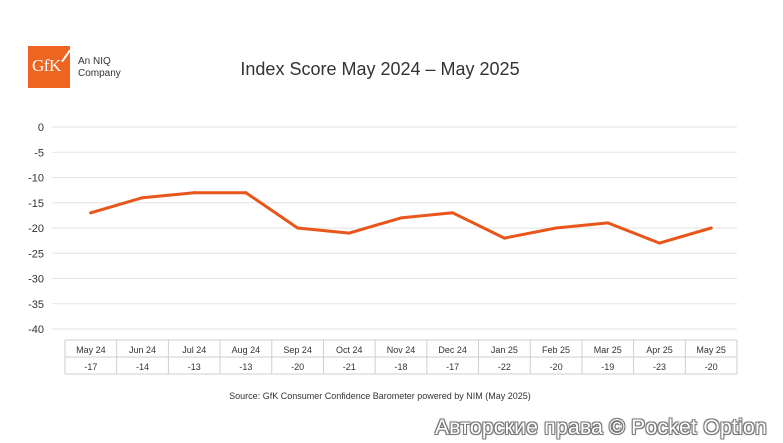  I want to click on table-value-label: -21, so click(349, 367).